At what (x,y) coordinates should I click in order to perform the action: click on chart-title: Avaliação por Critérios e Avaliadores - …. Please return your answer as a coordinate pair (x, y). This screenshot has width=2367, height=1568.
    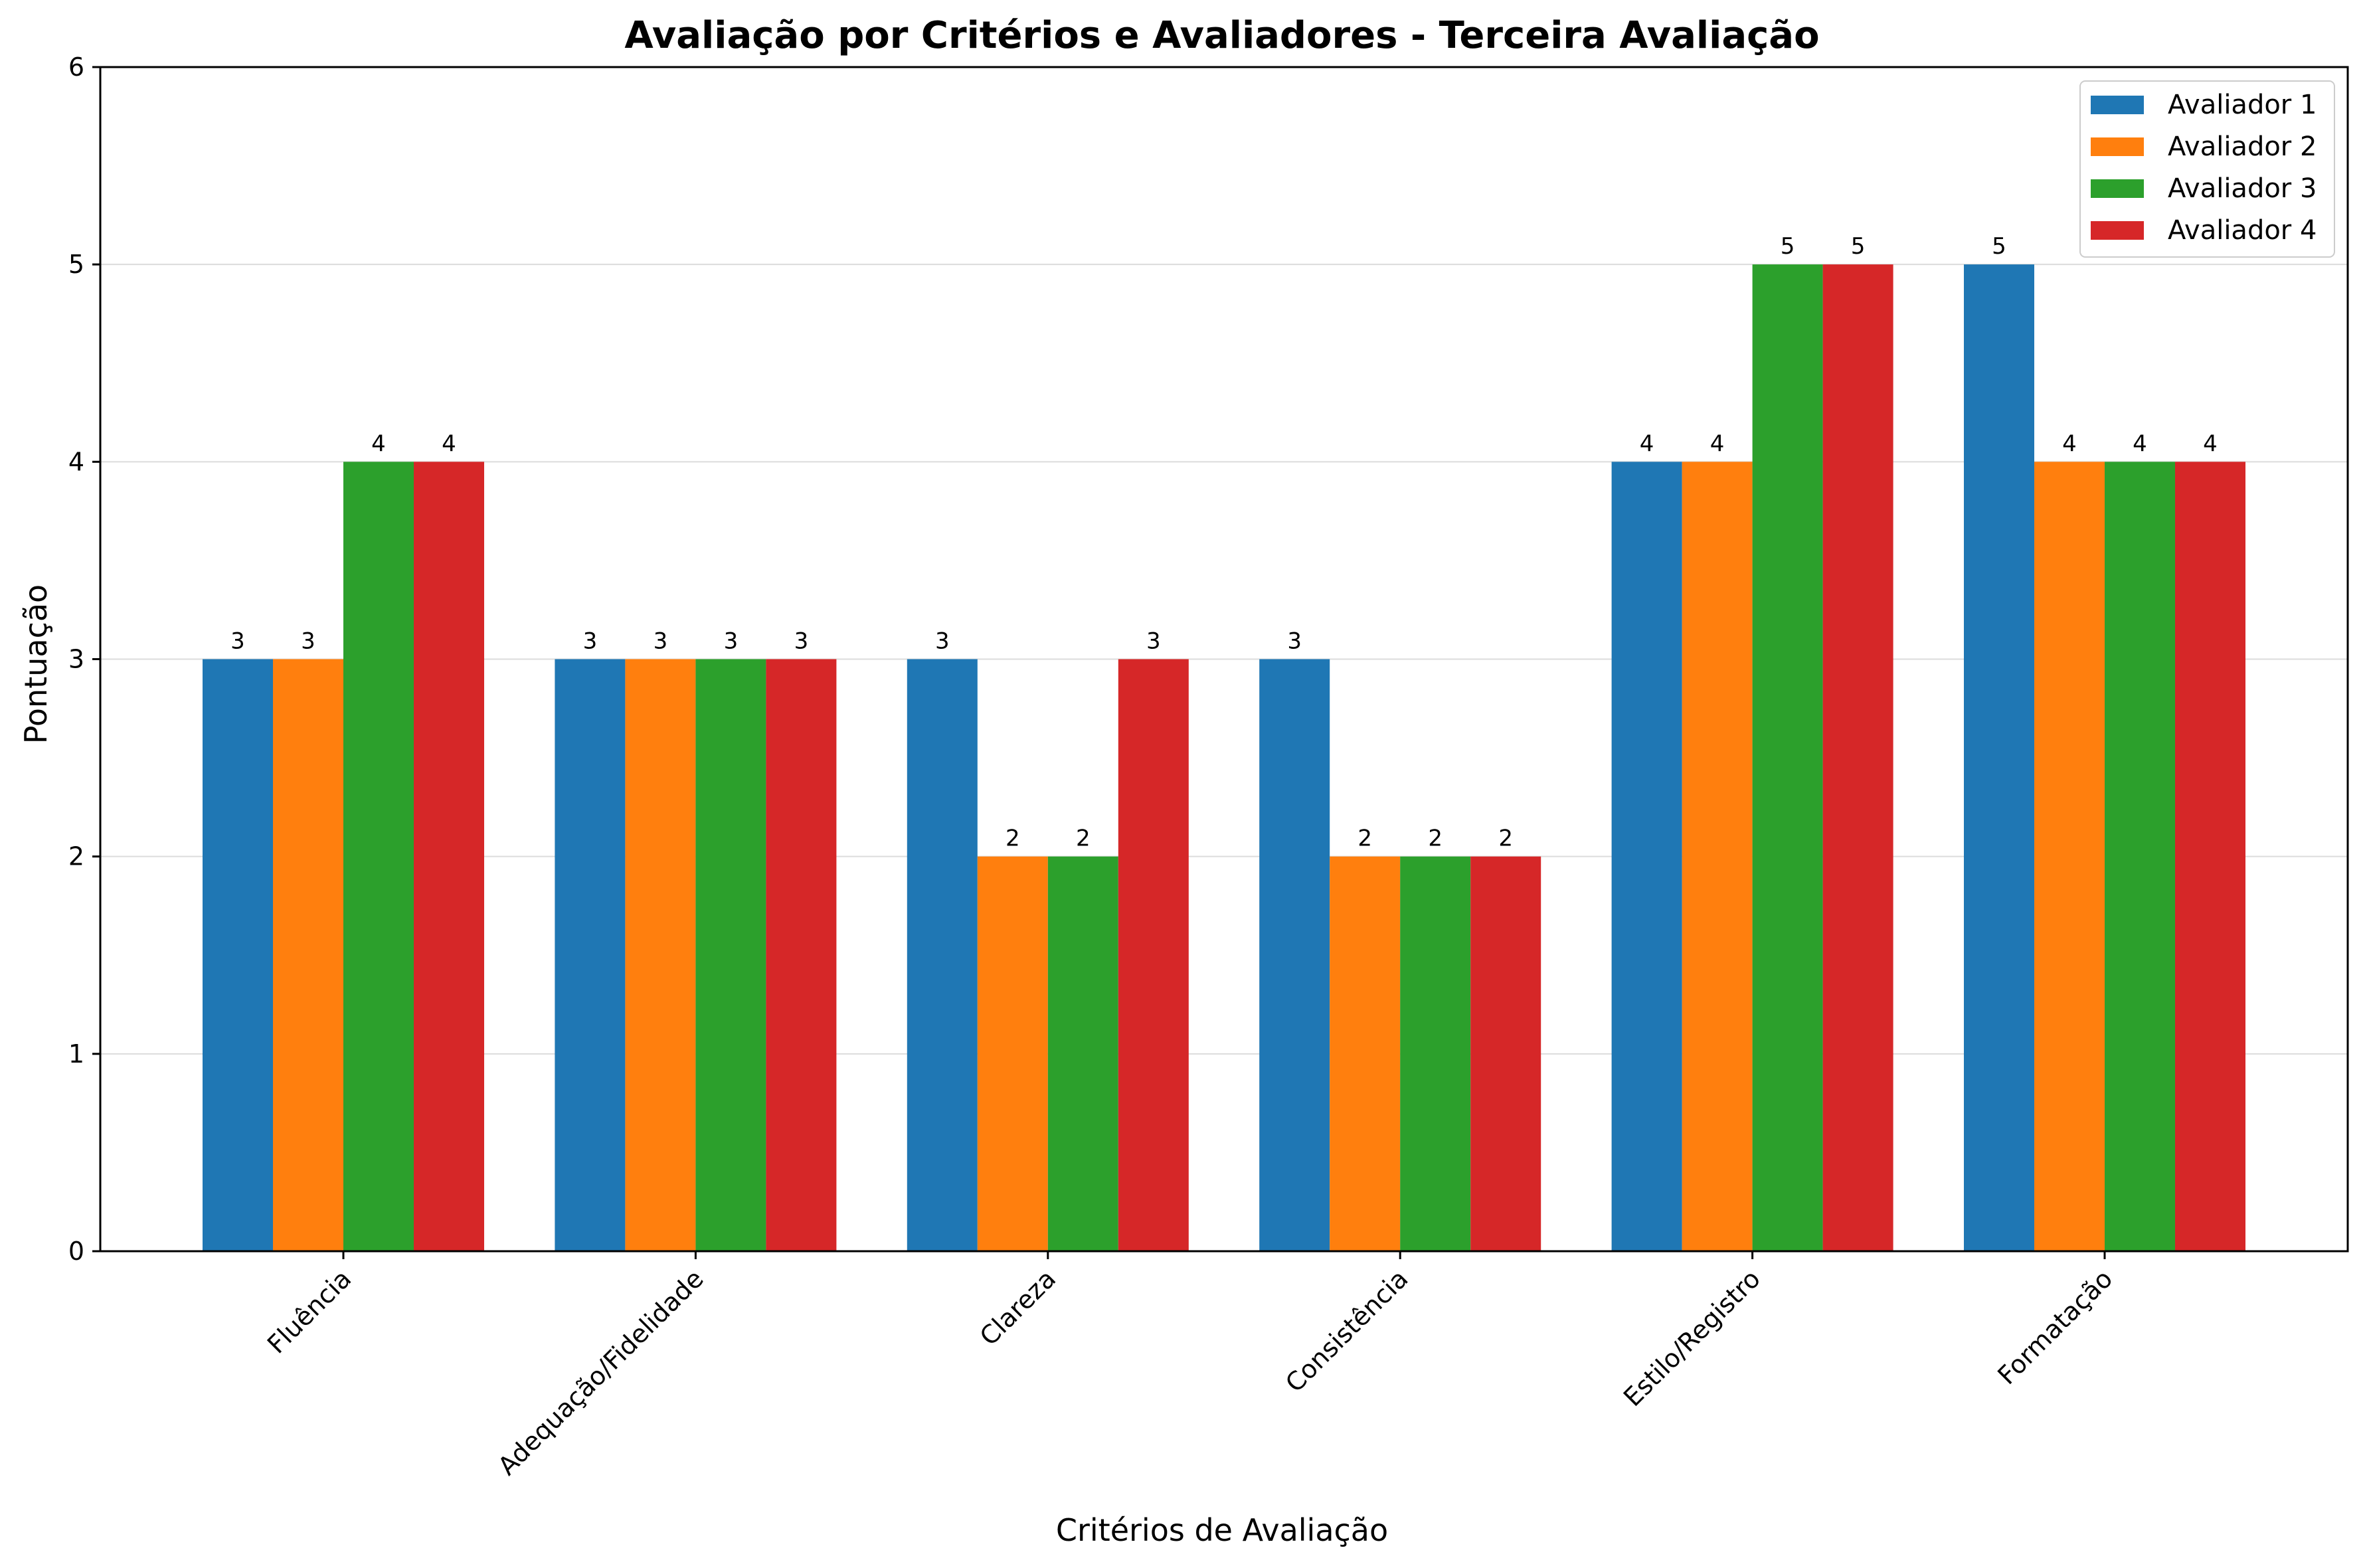
    Looking at the image, I should click on (1221, 35).